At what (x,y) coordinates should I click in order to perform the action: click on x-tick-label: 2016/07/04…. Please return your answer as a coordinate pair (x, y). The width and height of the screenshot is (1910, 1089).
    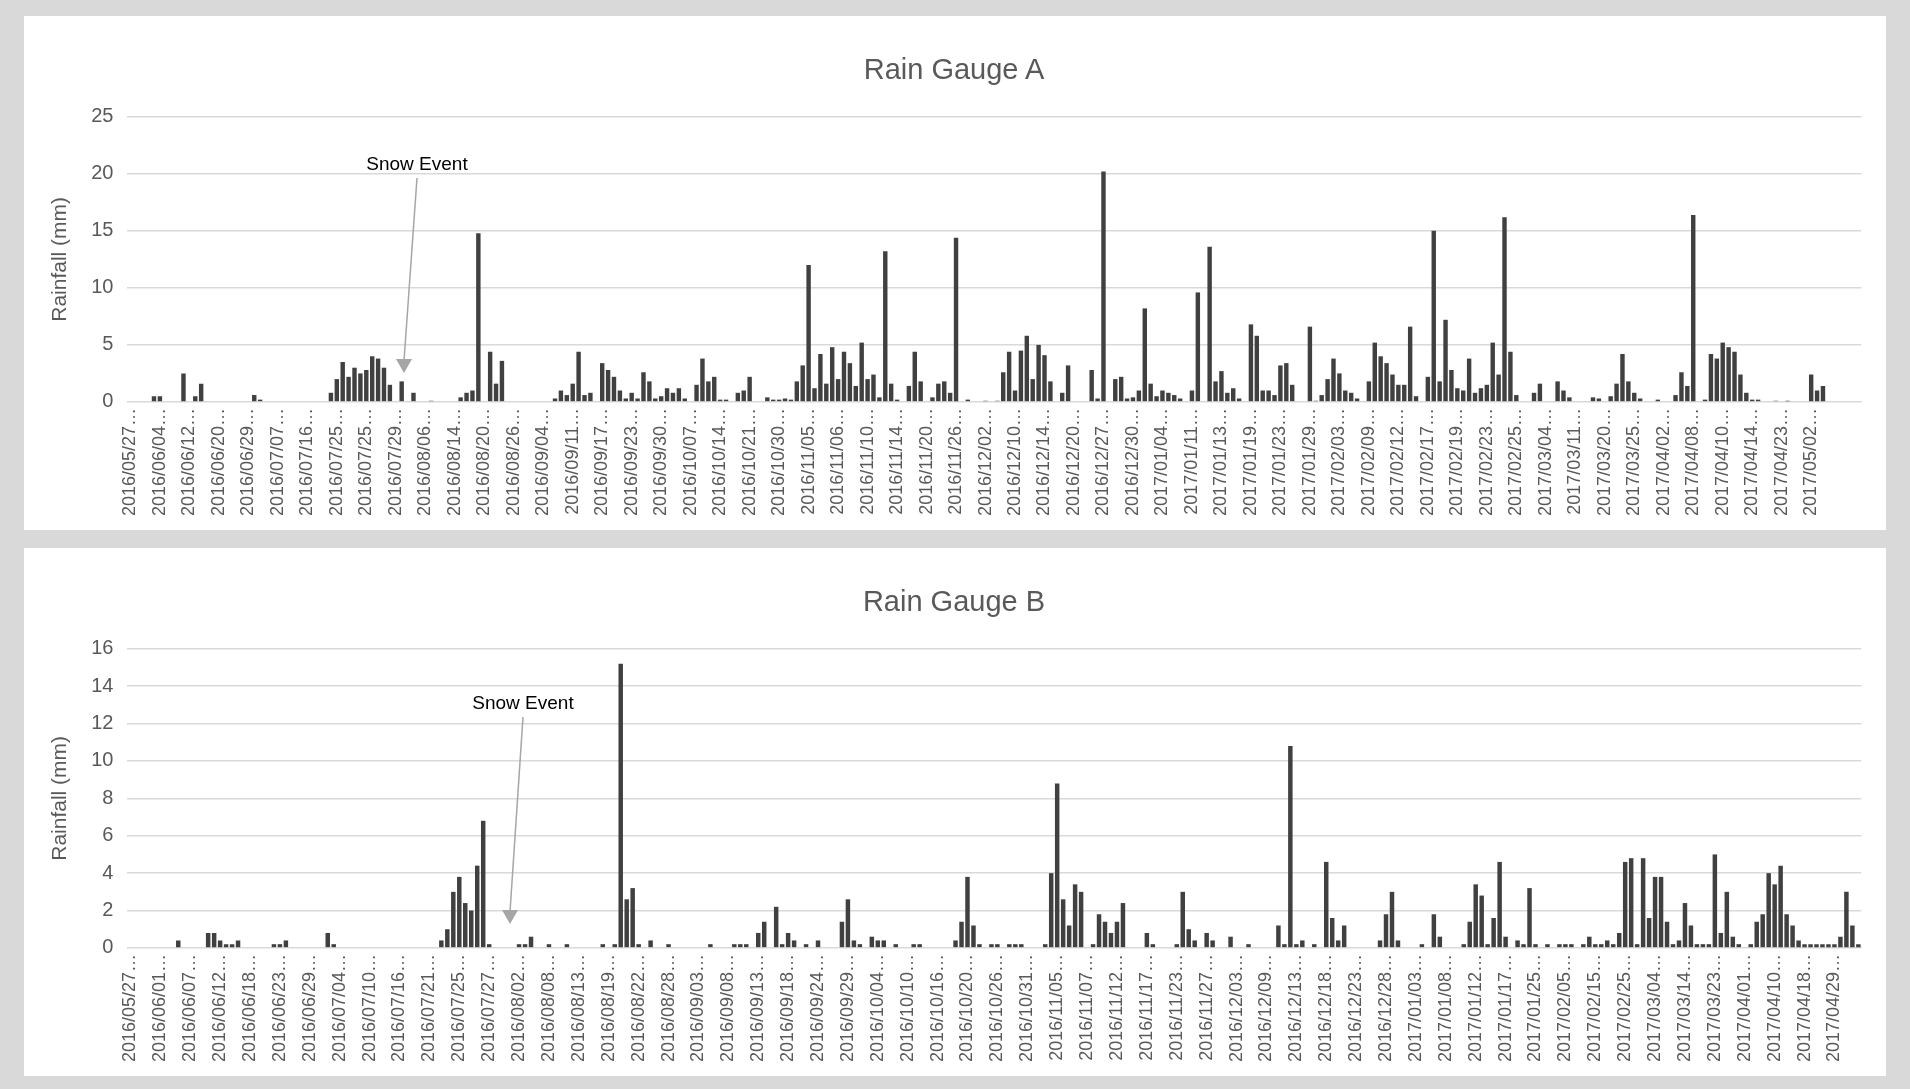
    Looking at the image, I should click on (338, 1008).